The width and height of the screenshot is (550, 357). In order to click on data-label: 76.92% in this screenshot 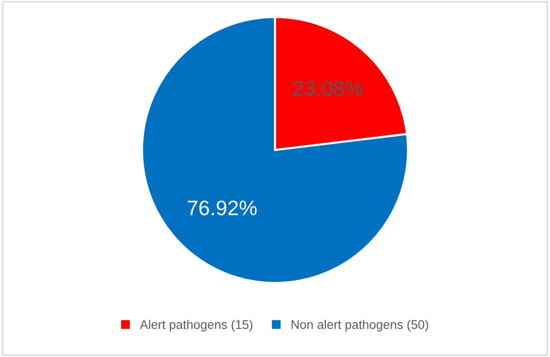, I will do `click(222, 208)`.